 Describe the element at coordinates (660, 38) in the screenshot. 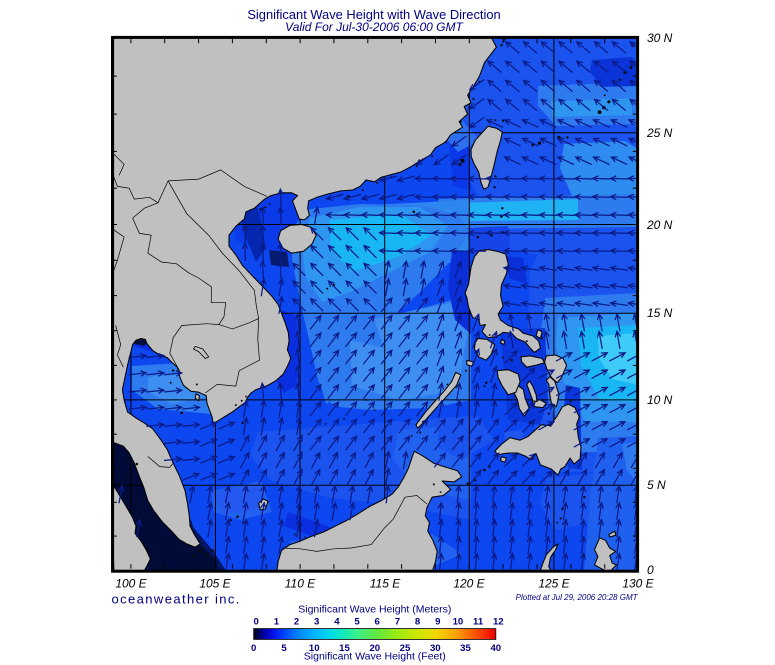

I see `svg-text: 30 N` at that location.